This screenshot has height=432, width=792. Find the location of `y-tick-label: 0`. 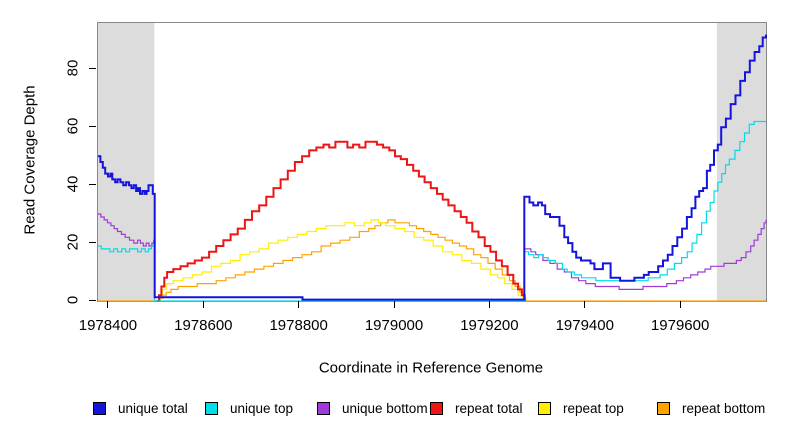

y-tick-label: 0 is located at coordinates (73, 300).